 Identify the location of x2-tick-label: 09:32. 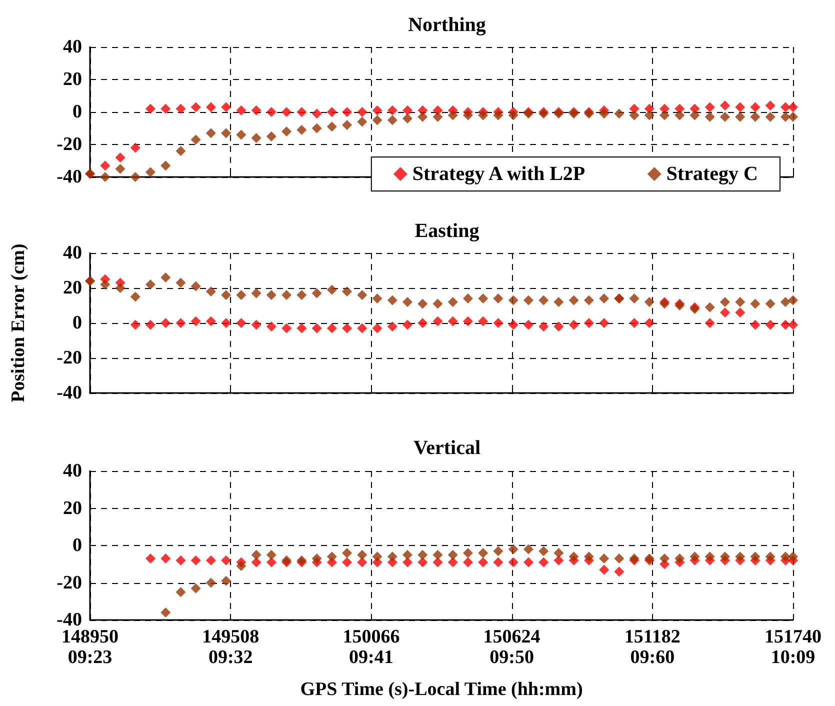
(230, 657).